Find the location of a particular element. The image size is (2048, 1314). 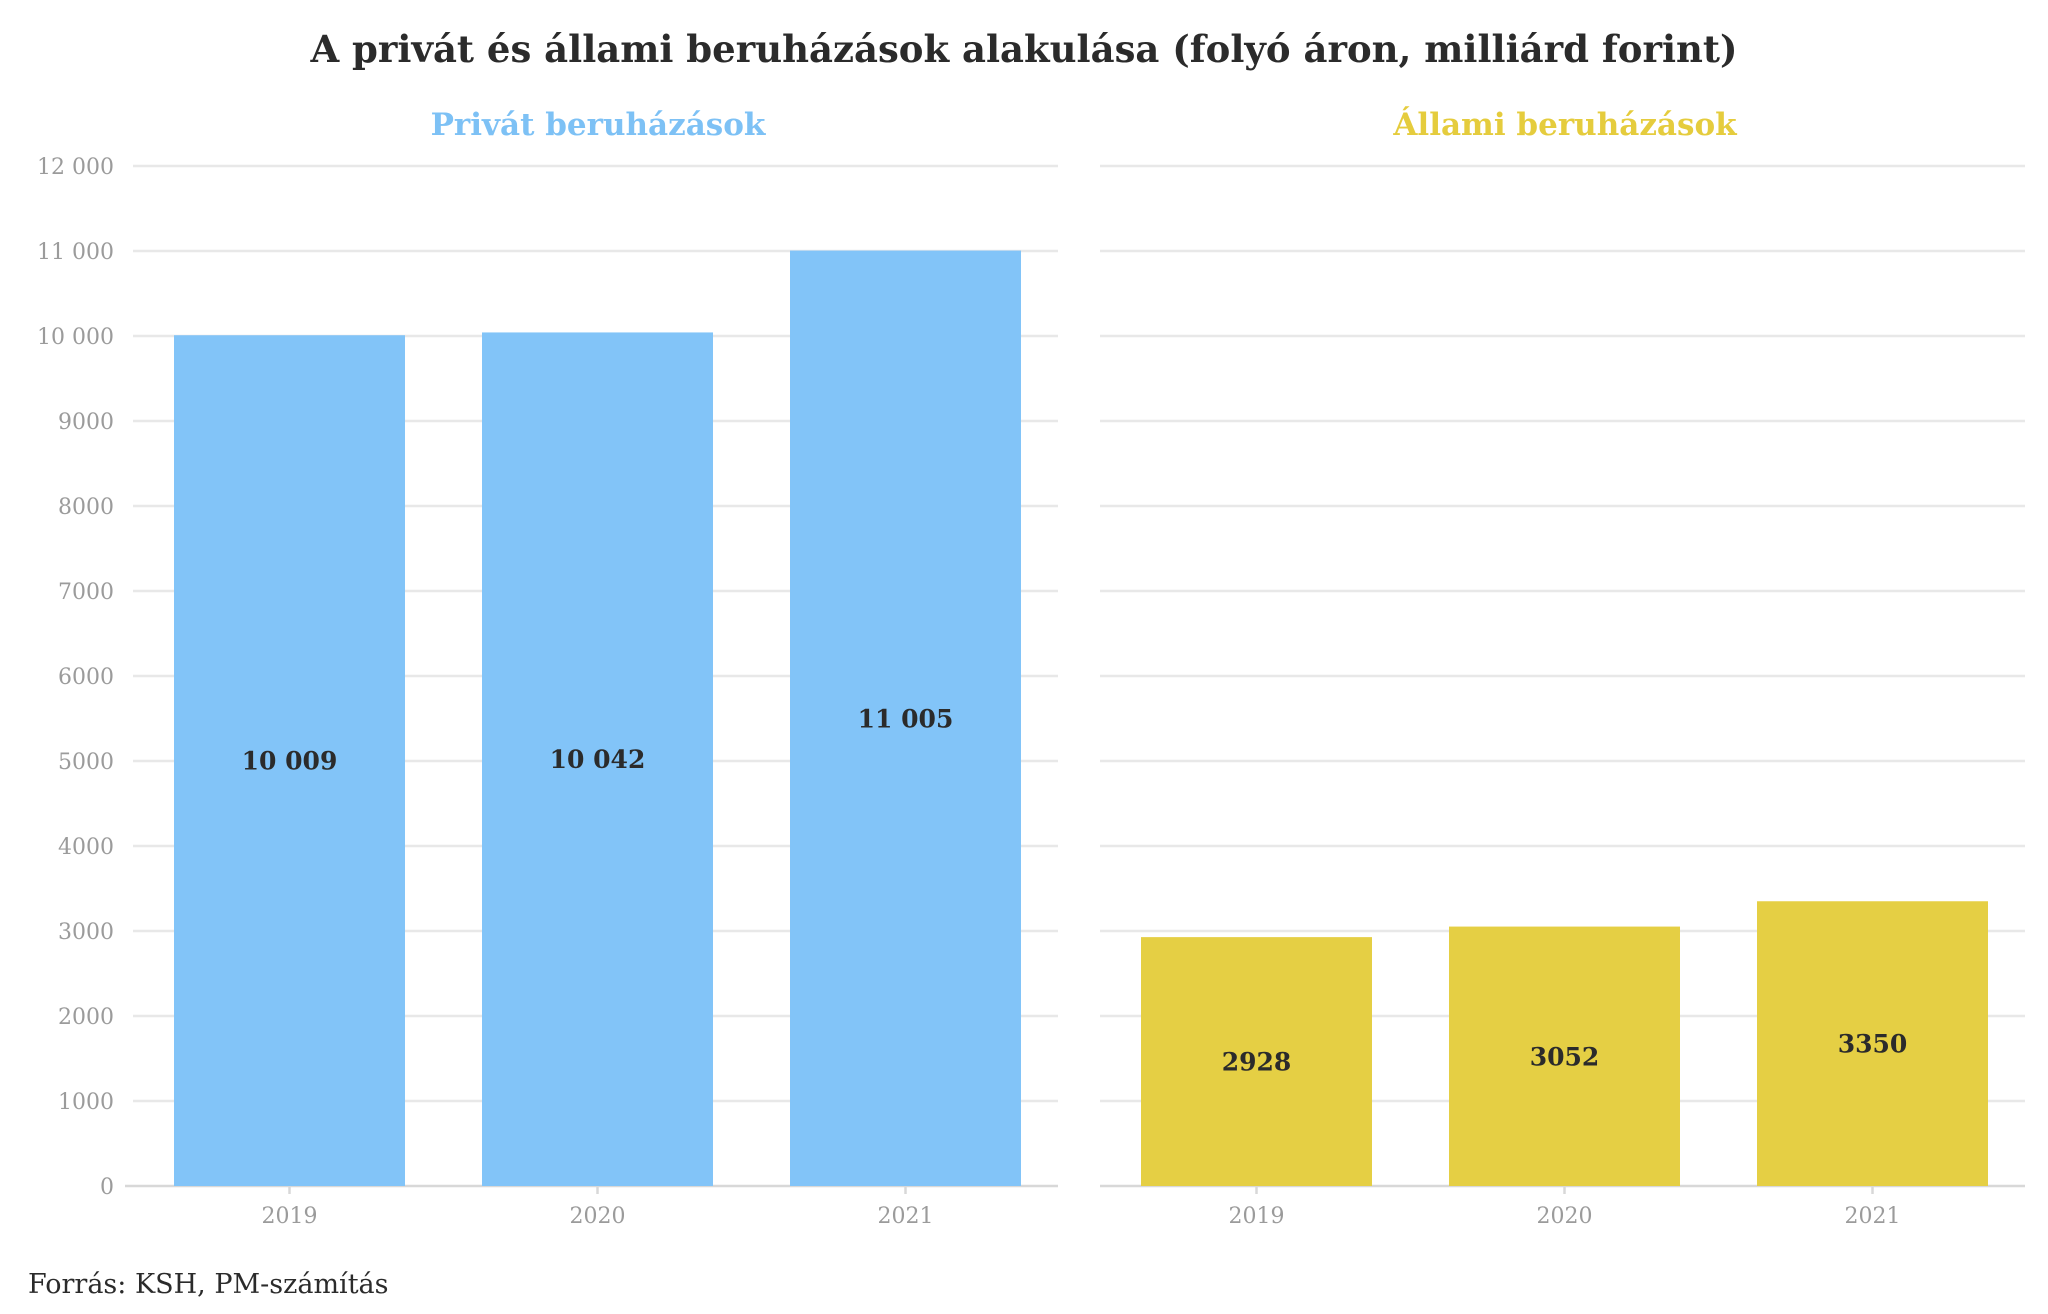

y-tick-label: 5000 is located at coordinates (86, 762).